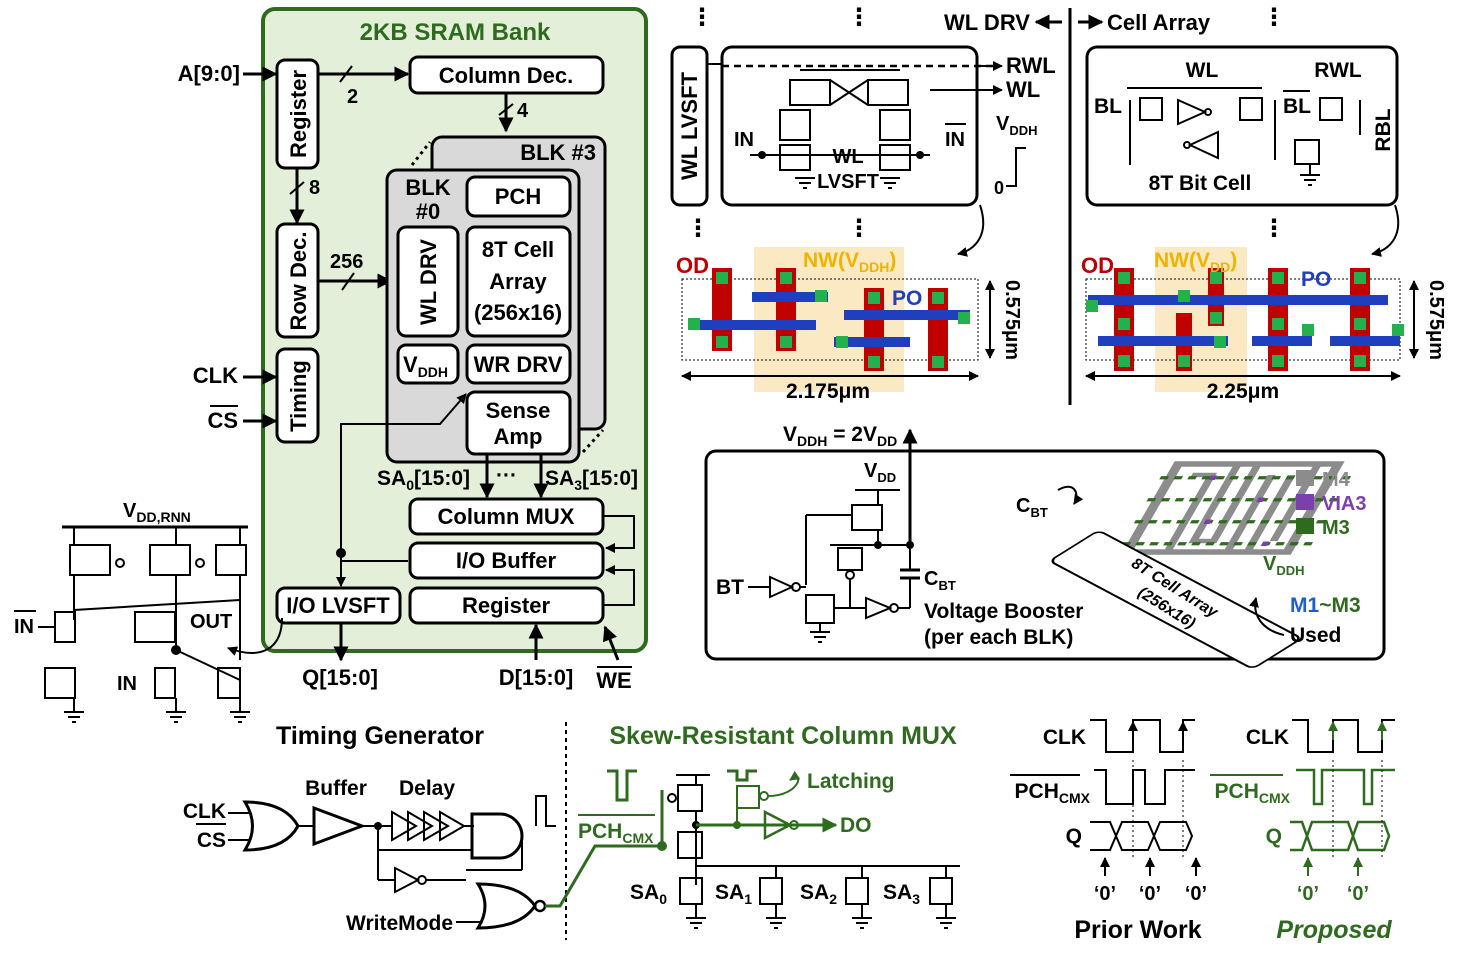  Describe the element at coordinates (692, 265) in the screenshot. I see `od-left-label: OD` at that location.